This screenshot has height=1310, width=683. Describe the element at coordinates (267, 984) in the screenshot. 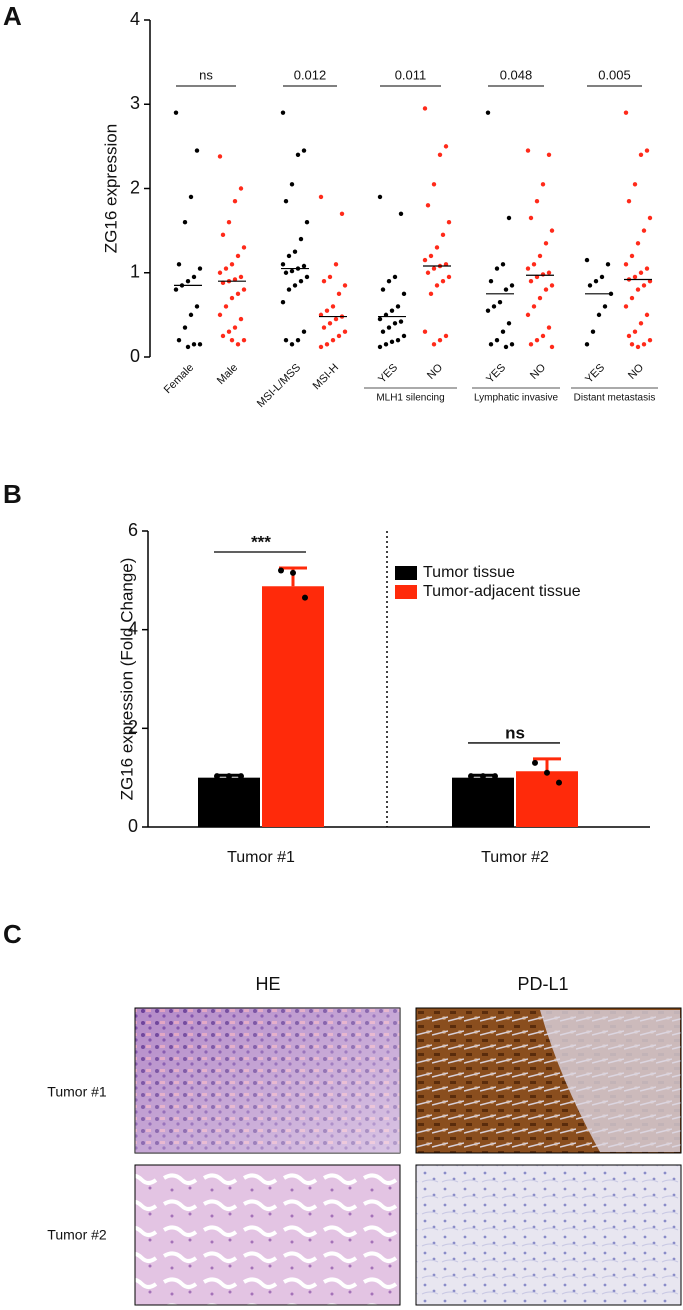

I see `column-title: HE` at that location.